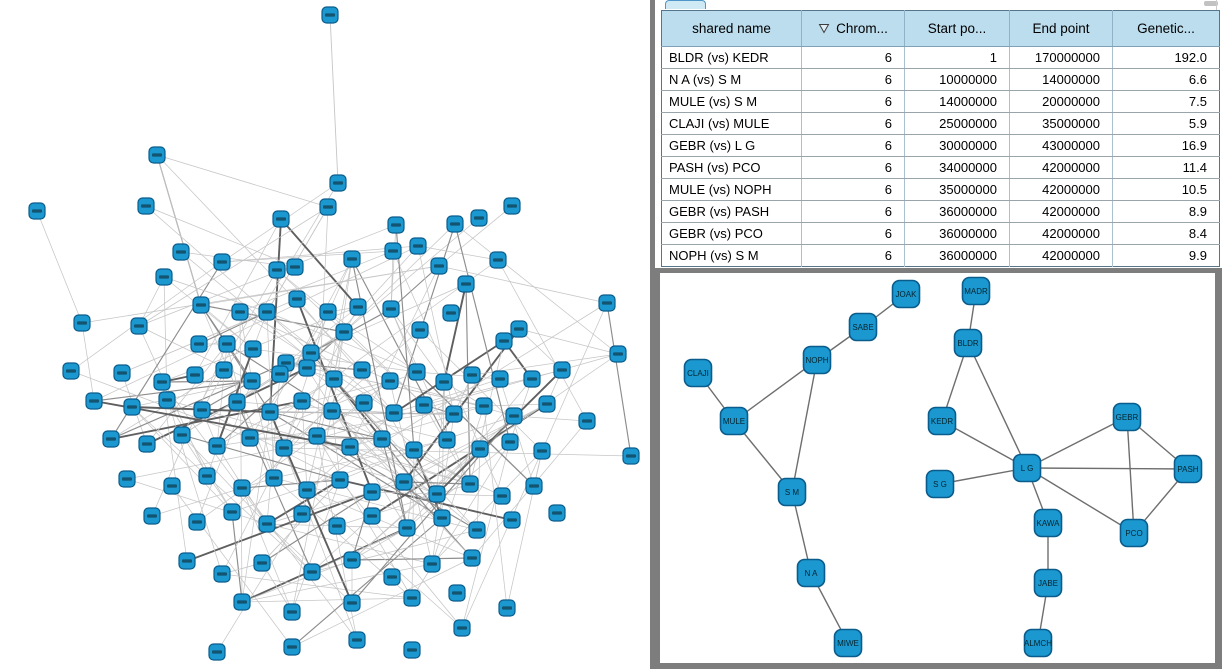 The width and height of the screenshot is (1222, 669). Describe the element at coordinates (940, 145) in the screenshot. I see `table-row: GEBR (vs) L G 6 30000000 43000000 16.9` at that location.